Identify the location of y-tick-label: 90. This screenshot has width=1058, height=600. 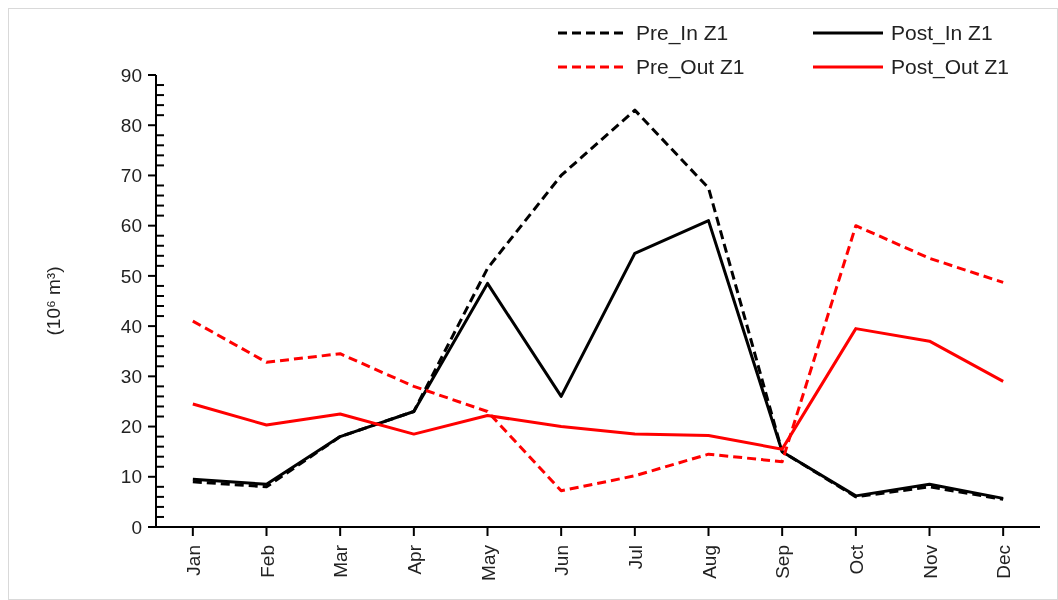
(131, 75).